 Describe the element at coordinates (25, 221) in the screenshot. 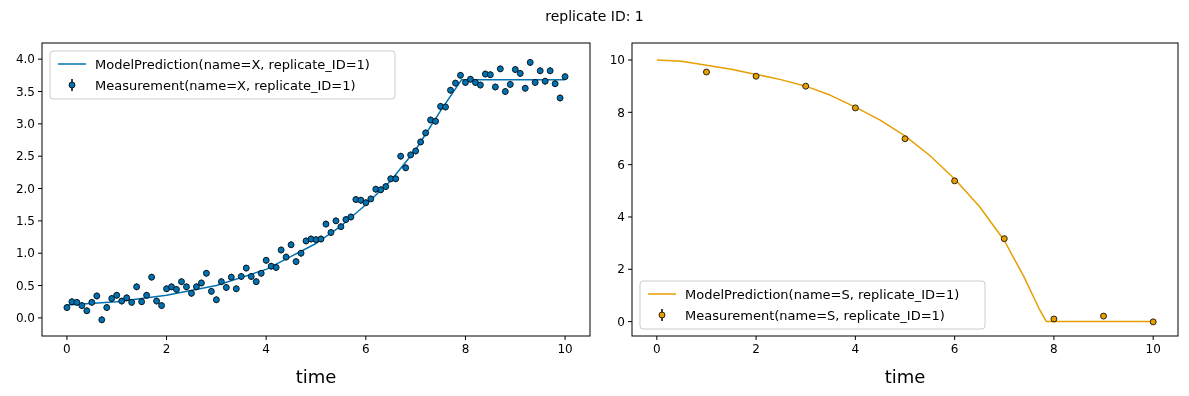

I see `y-tick-label: 1.5` at that location.